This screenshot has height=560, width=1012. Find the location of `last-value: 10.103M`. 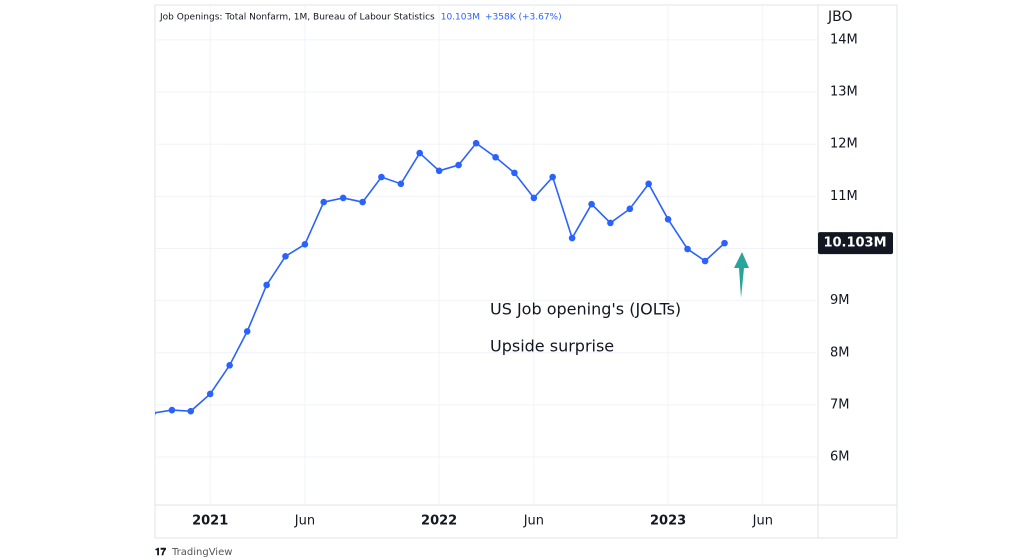

last-value: 10.103M is located at coordinates (460, 18).